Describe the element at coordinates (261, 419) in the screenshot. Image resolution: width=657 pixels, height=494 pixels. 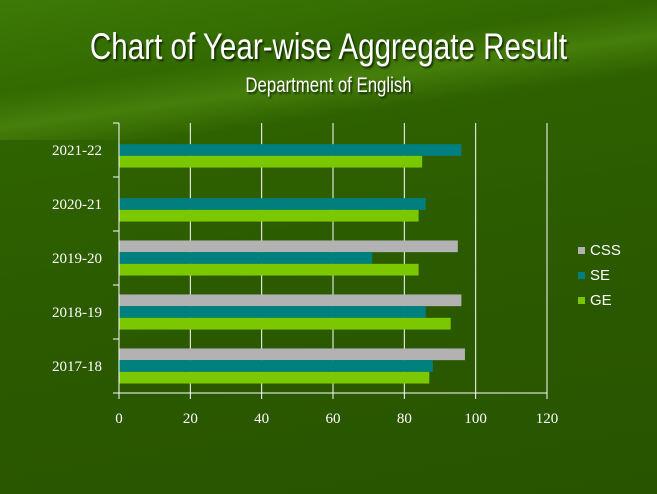
I see `x-tick-label: 40` at that location.